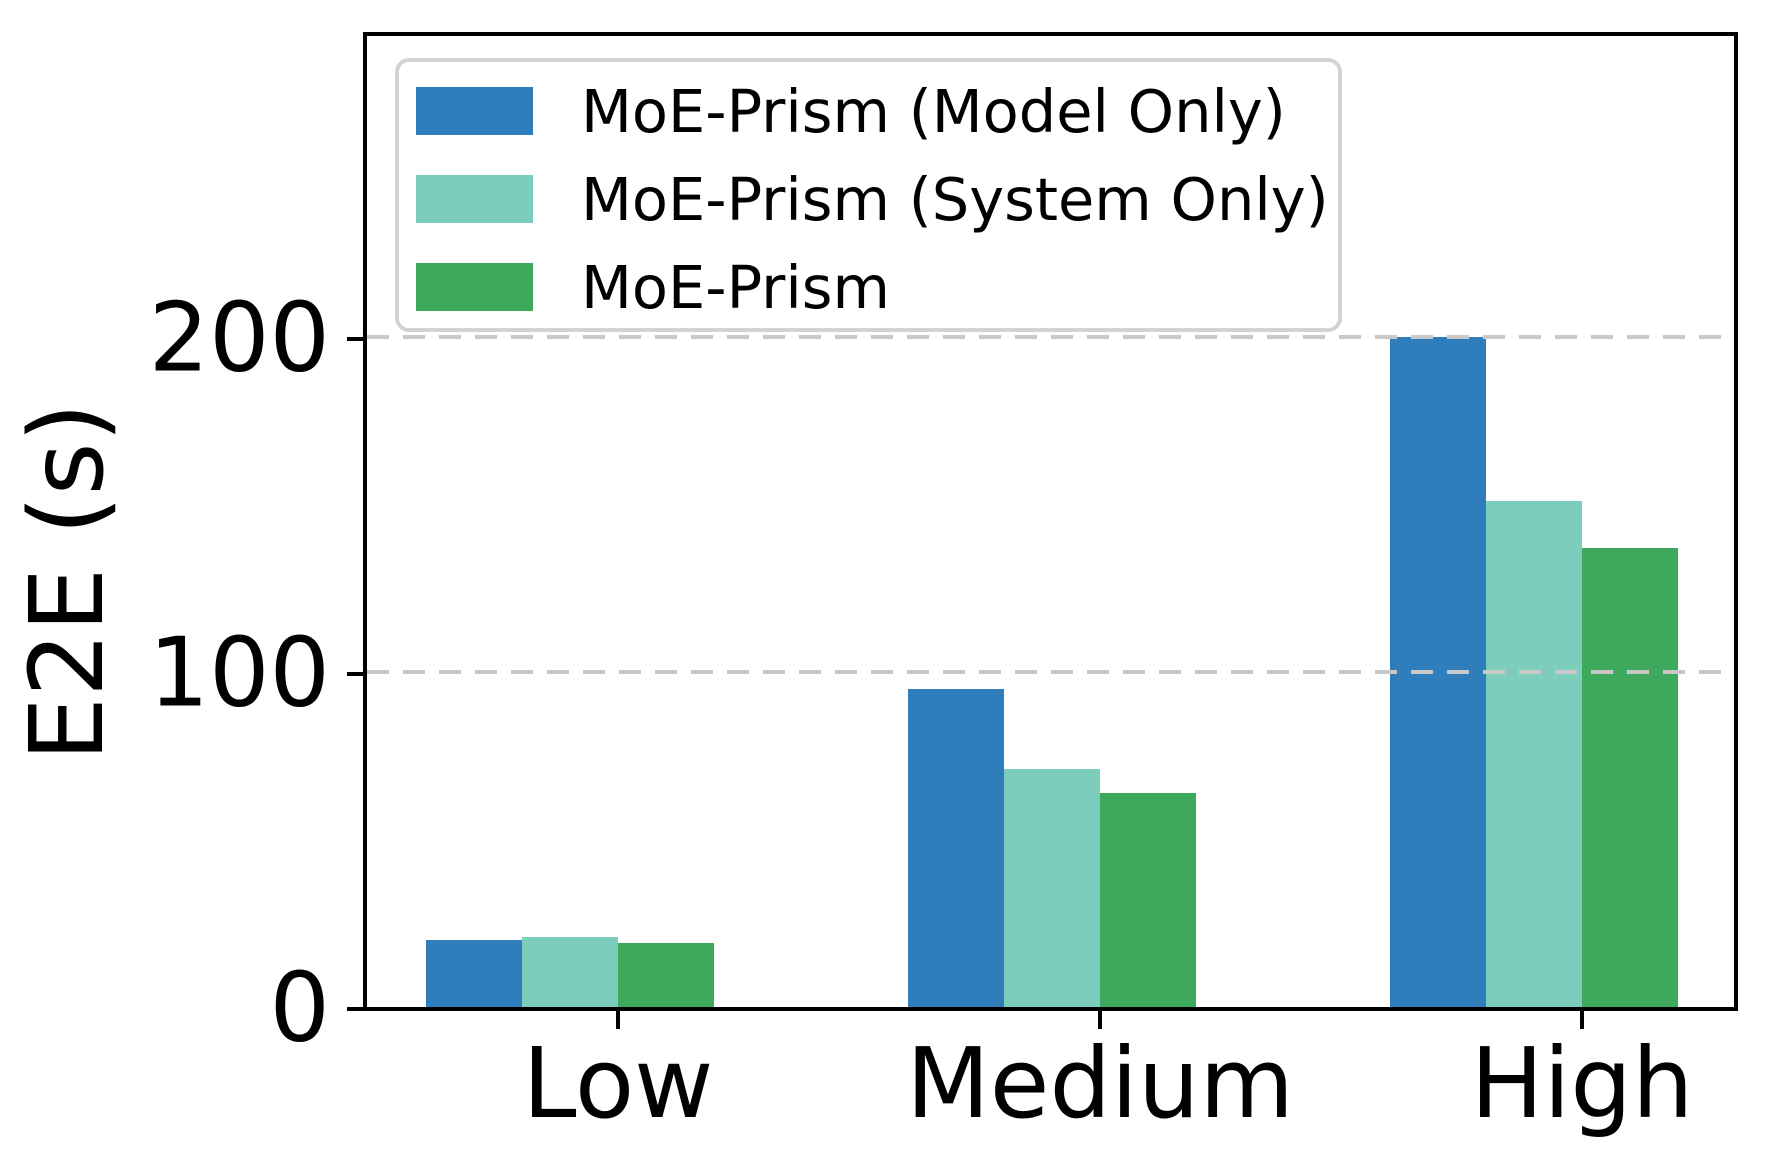 Image resolution: width=1767 pixels, height=1168 pixels. What do you see at coordinates (67, 582) in the screenshot?
I see `y-axis-label: E2E (s)` at bounding box center [67, 582].